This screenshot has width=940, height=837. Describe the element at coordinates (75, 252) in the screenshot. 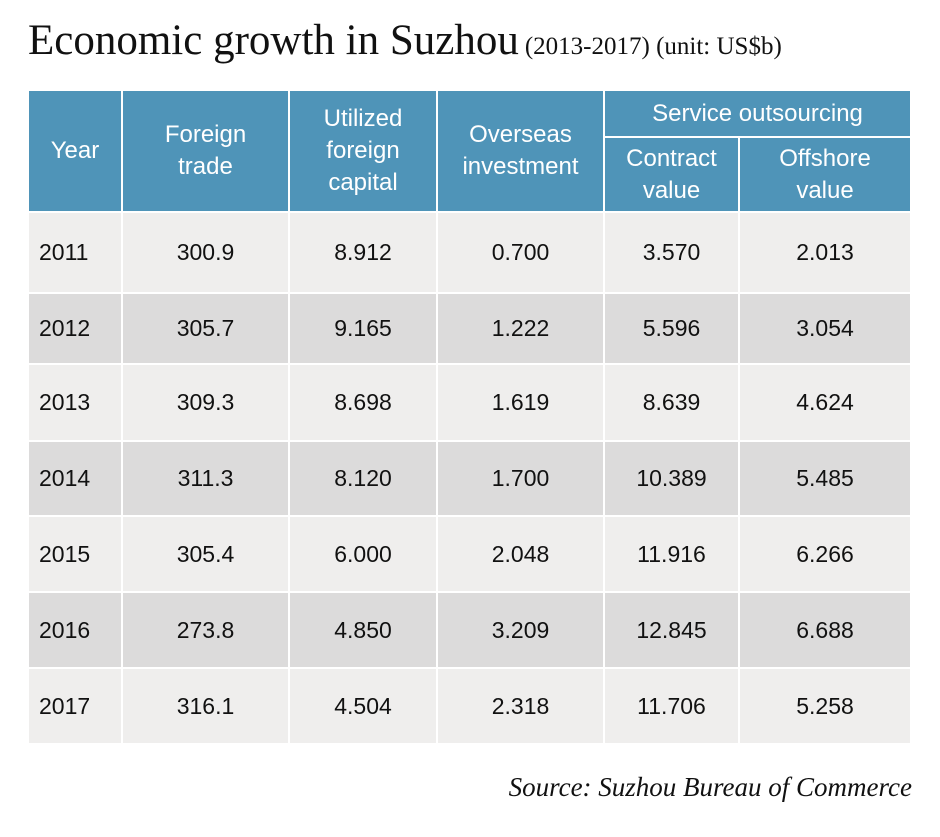

I see `cell-year: 2011` at that location.